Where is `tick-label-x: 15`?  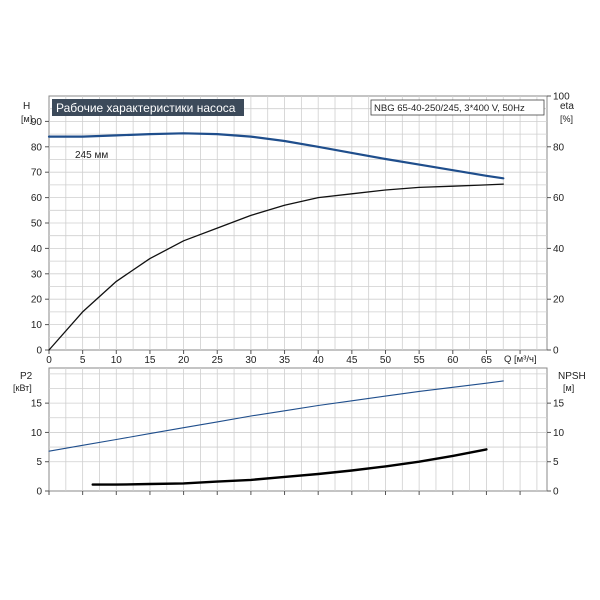
tick-label-x: 15 is located at coordinates (150, 360).